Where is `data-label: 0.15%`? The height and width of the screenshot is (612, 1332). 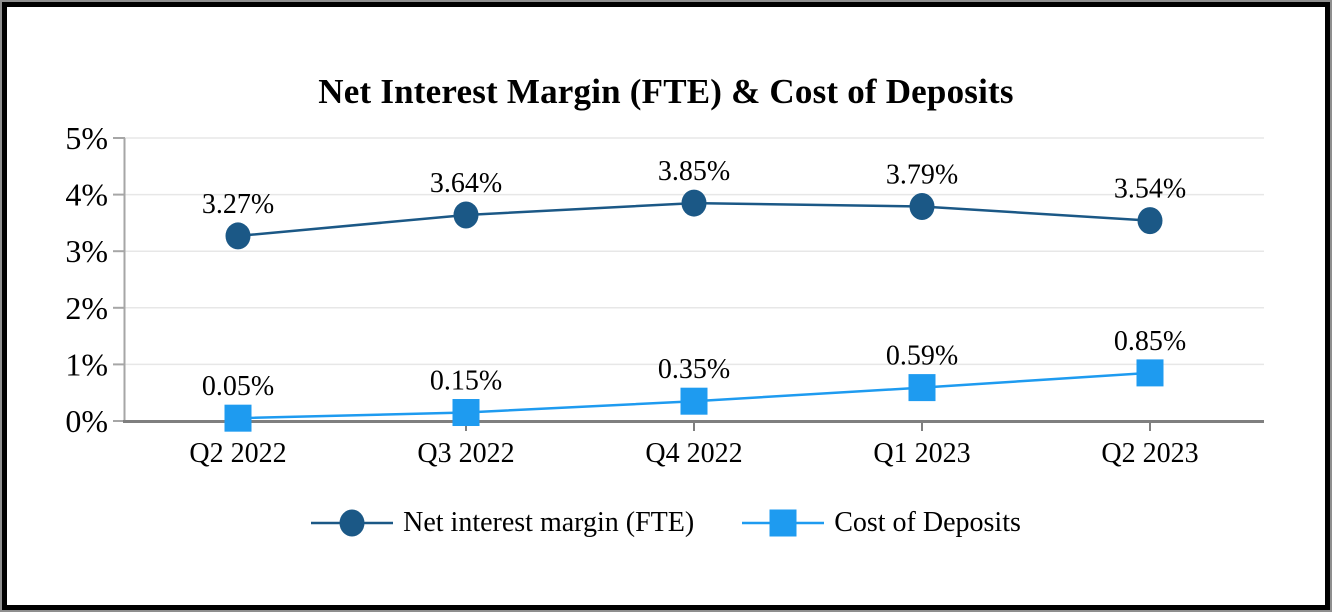
data-label: 0.15% is located at coordinates (466, 381).